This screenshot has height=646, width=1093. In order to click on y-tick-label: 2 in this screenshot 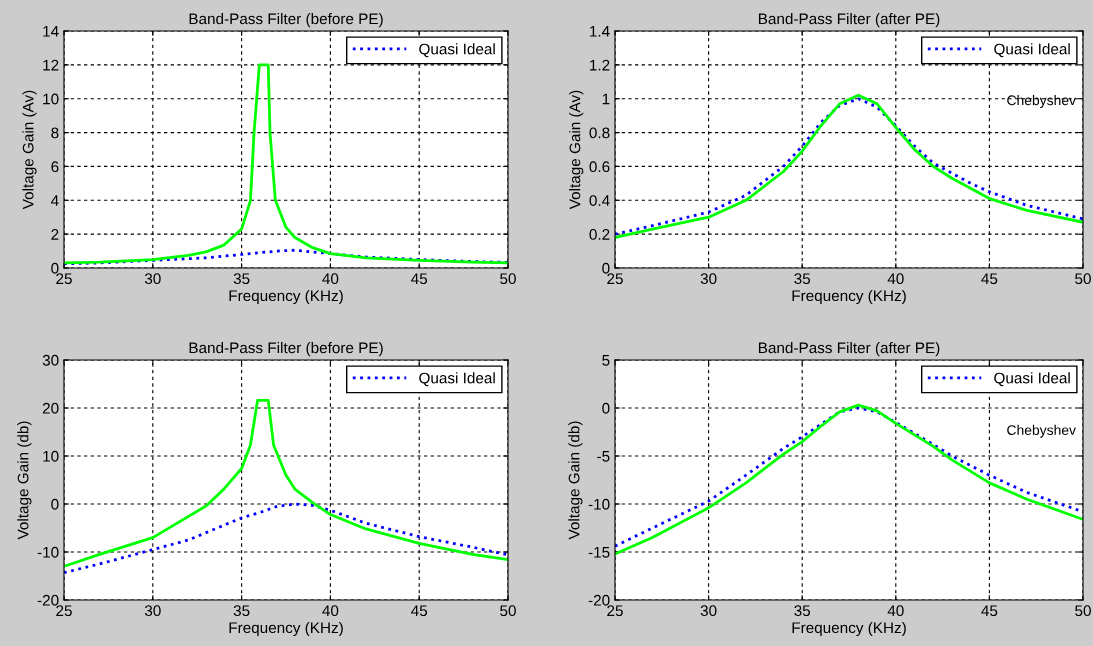, I will do `click(55, 234)`.